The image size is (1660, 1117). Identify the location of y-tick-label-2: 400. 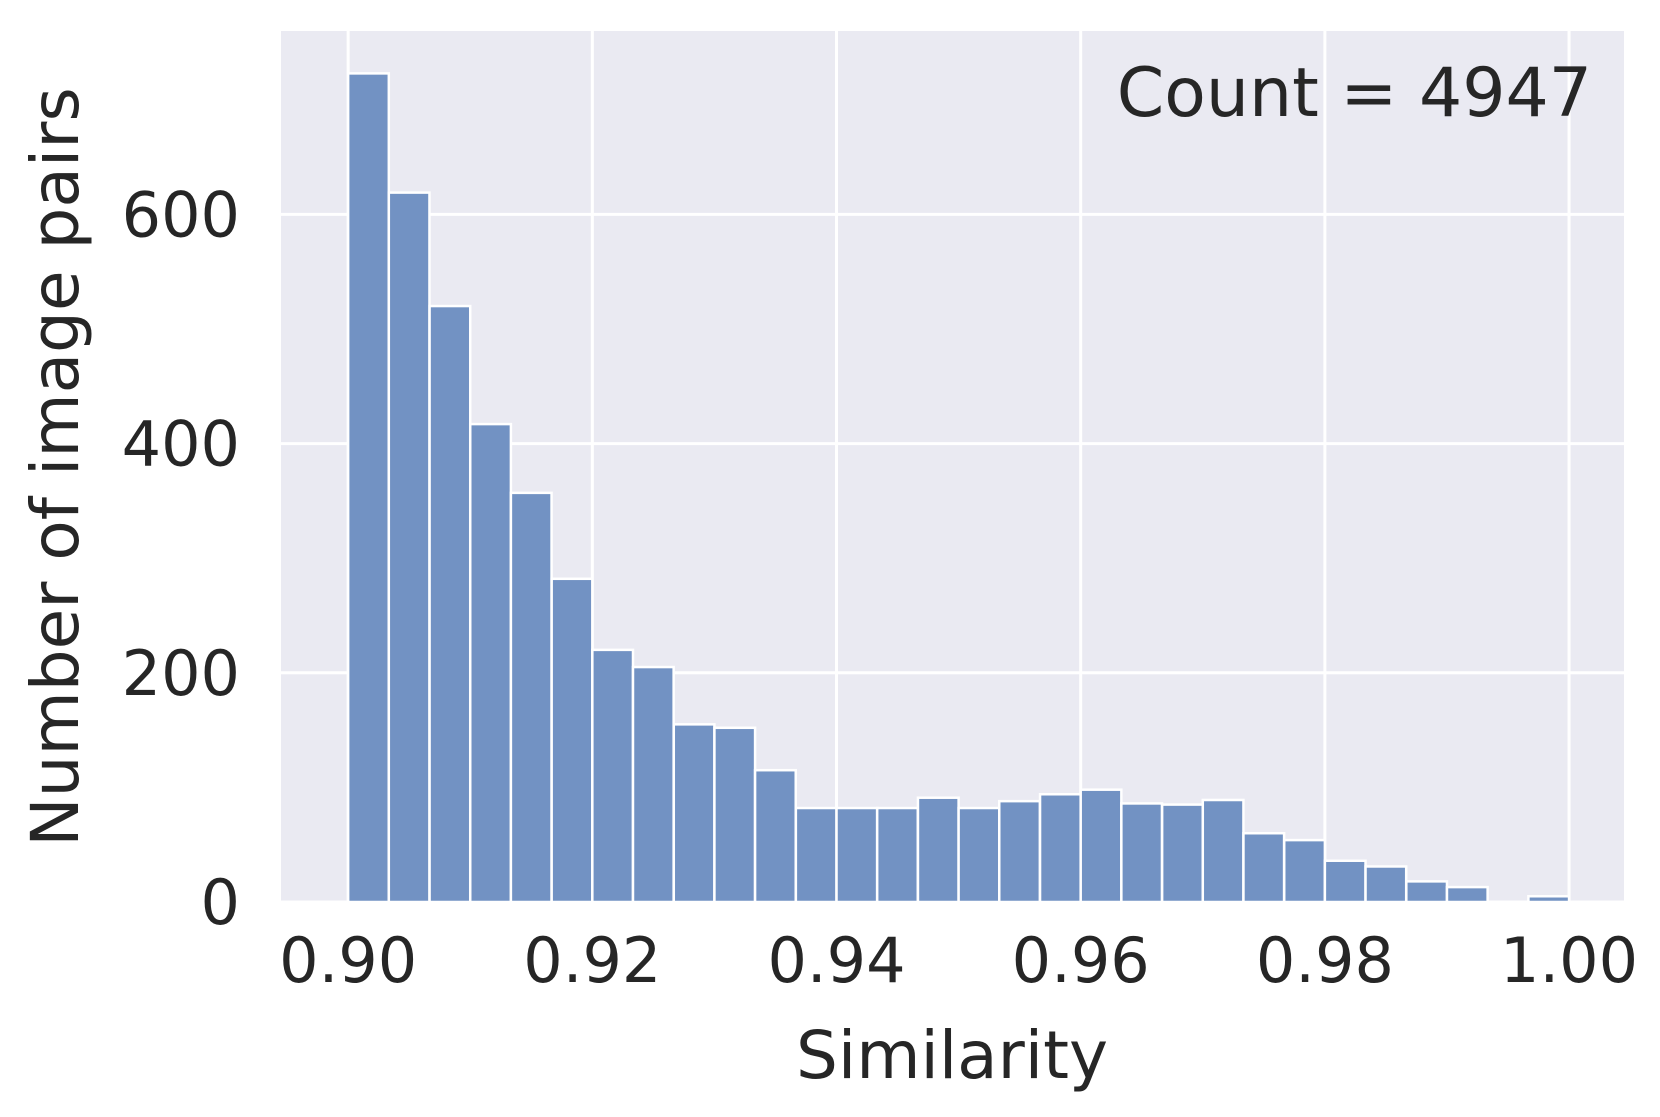
(181, 444).